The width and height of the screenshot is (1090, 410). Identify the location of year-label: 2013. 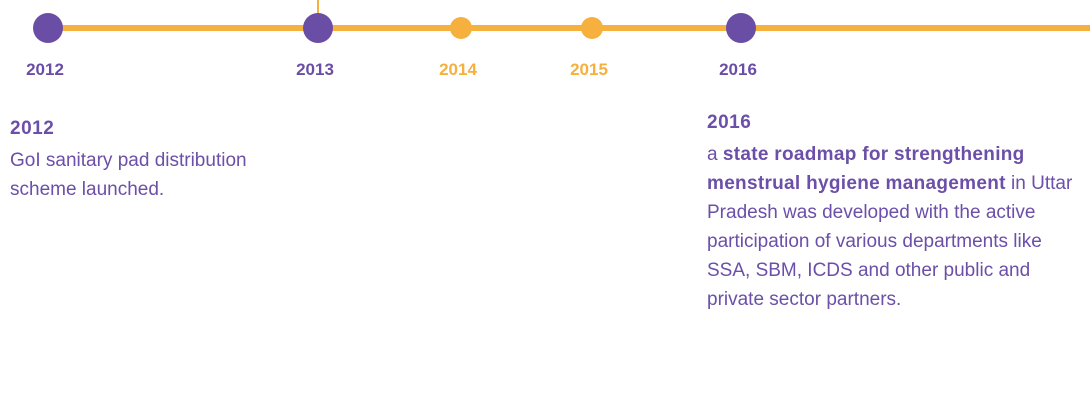
(315, 69).